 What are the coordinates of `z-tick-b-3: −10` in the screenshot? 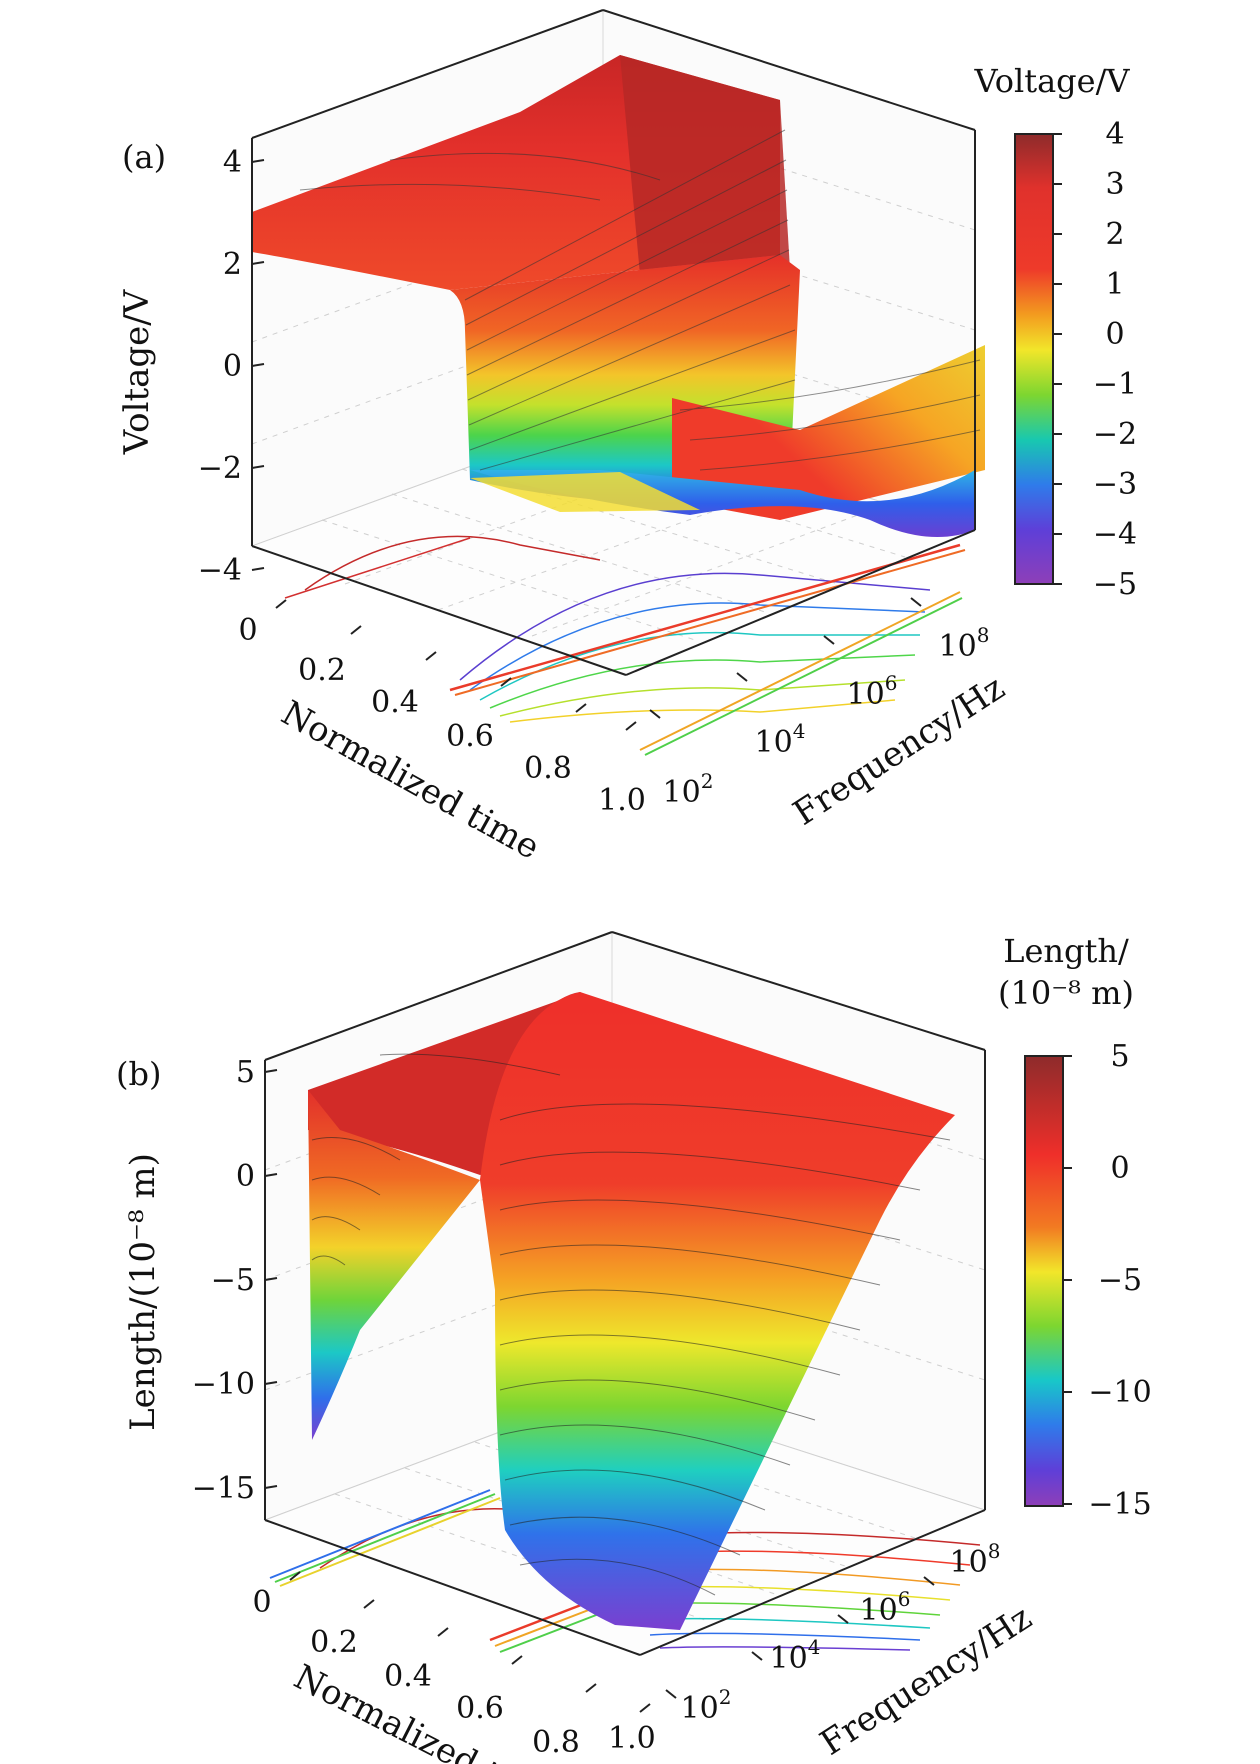 It's located at (223, 1384).